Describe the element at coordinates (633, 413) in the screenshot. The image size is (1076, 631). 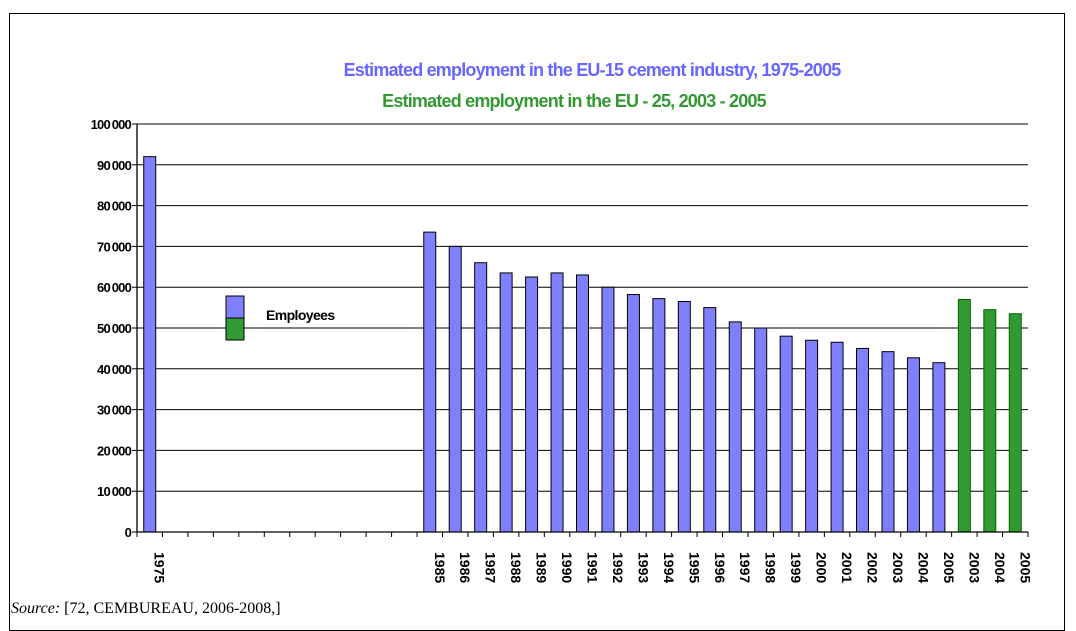
I see `bar-eu15-1993` at that location.